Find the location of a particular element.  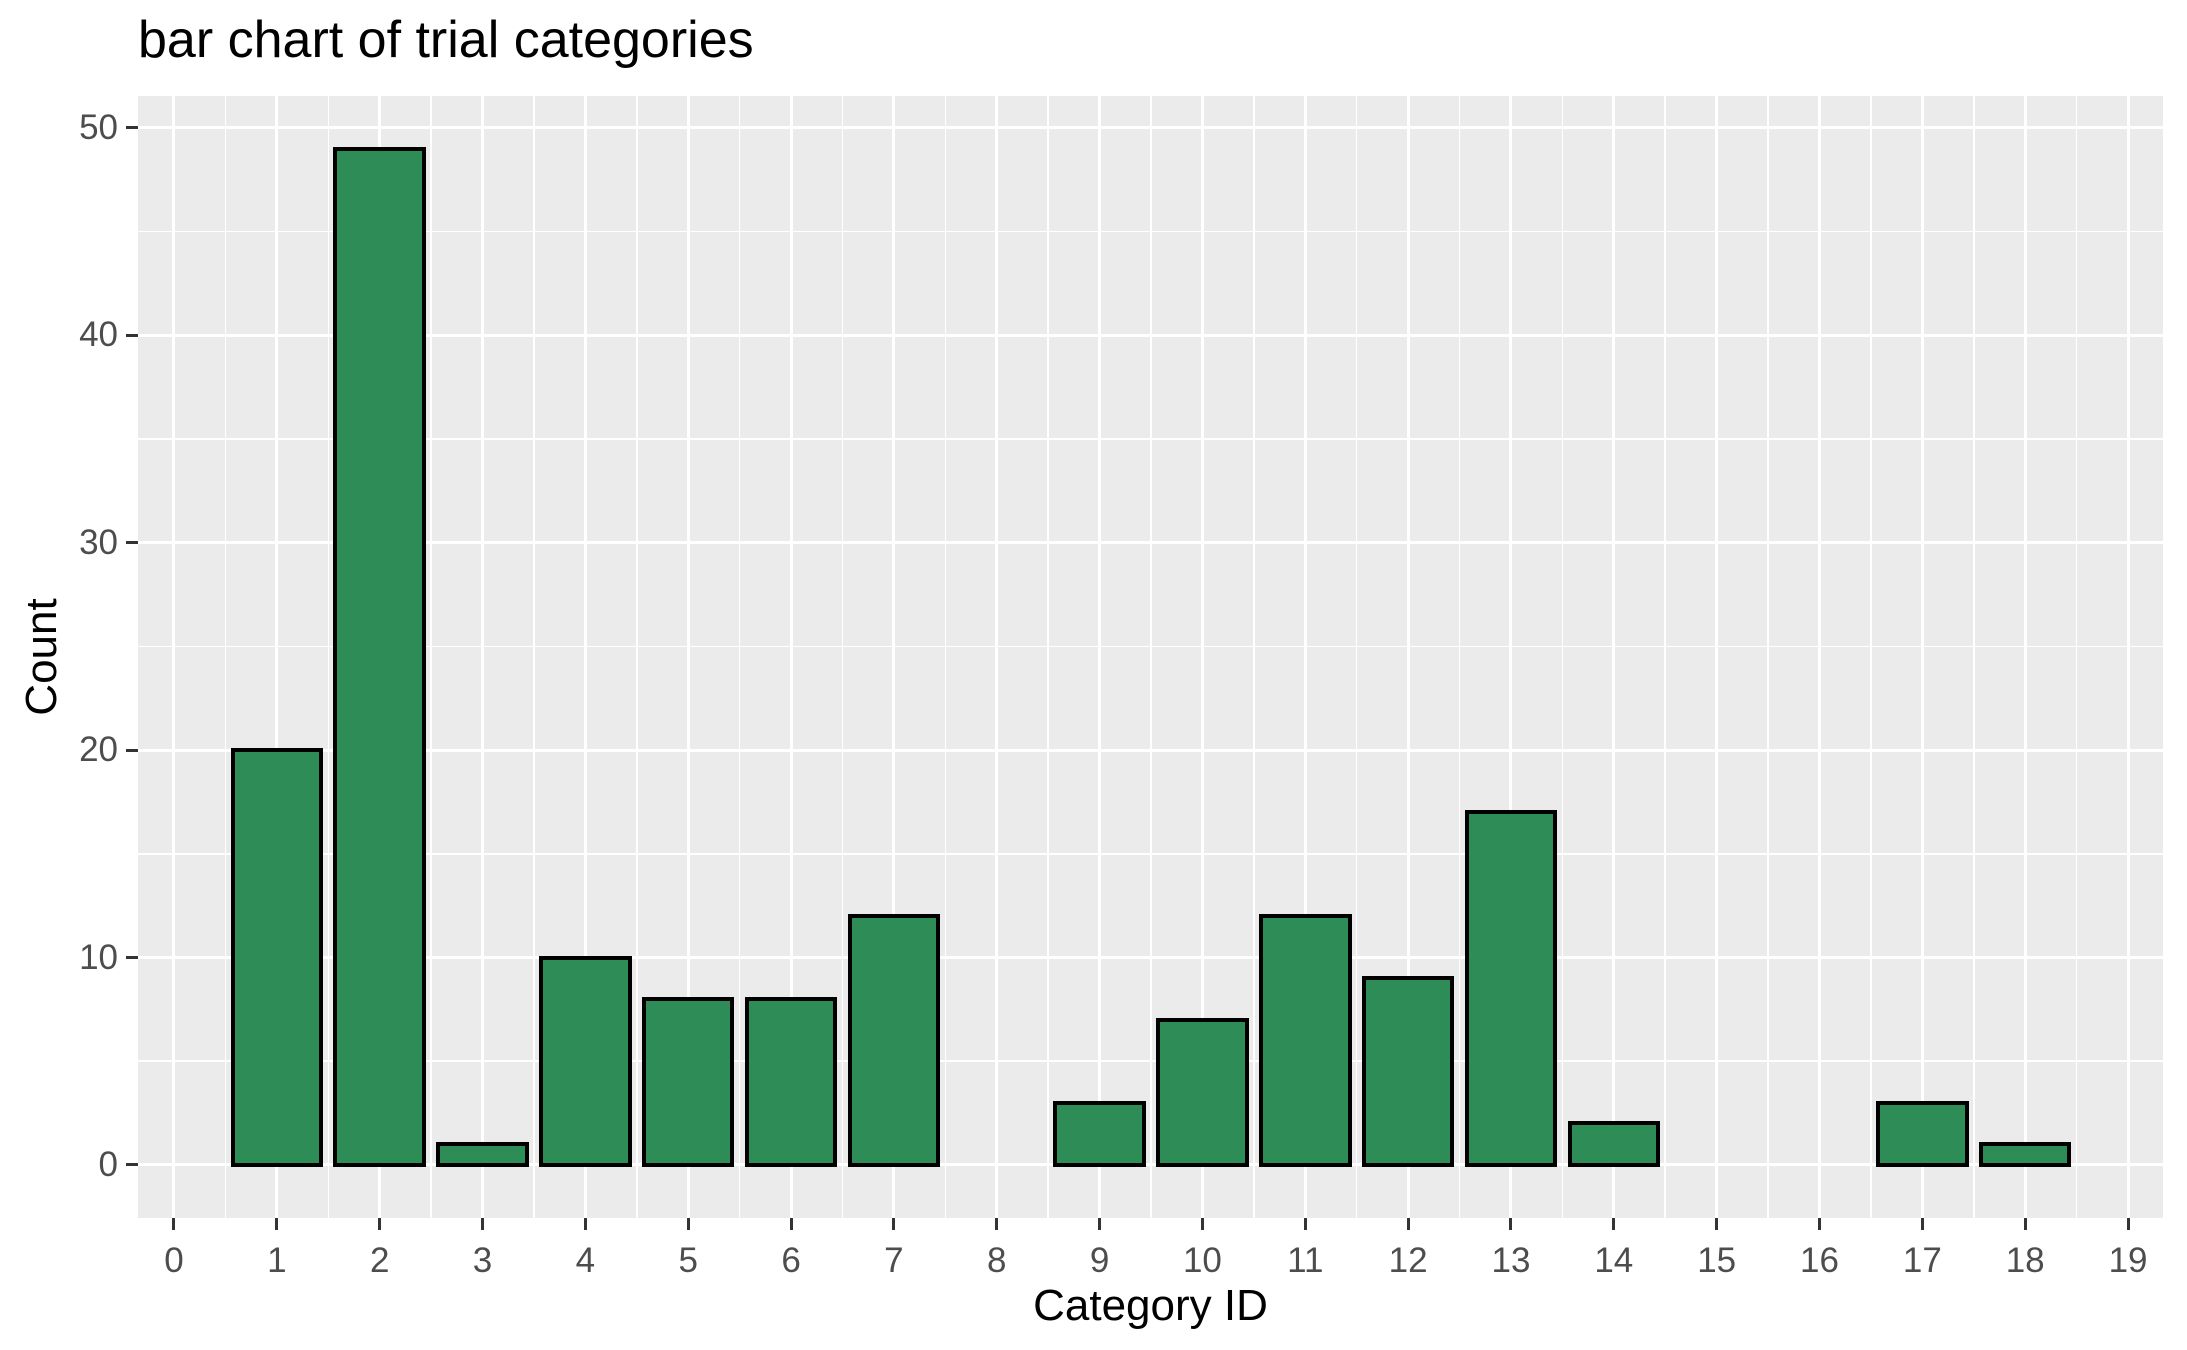

y-tick-label: 20 is located at coordinates (98, 750).